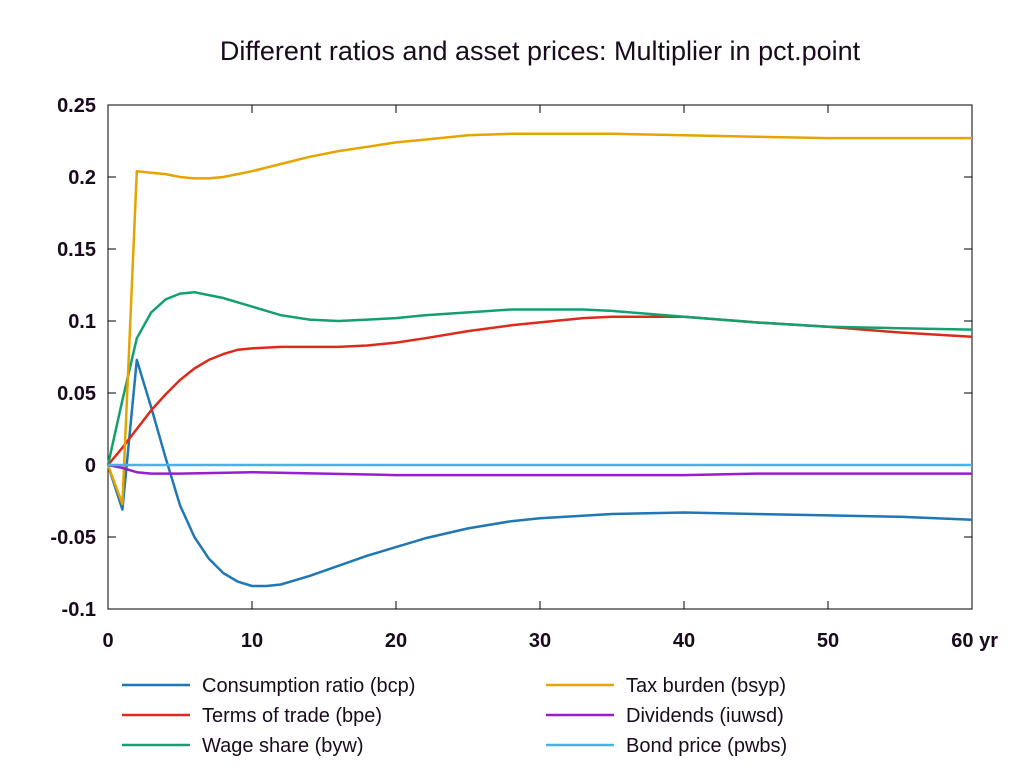  What do you see at coordinates (107, 641) in the screenshot?
I see `x-tick-label: 0` at bounding box center [107, 641].